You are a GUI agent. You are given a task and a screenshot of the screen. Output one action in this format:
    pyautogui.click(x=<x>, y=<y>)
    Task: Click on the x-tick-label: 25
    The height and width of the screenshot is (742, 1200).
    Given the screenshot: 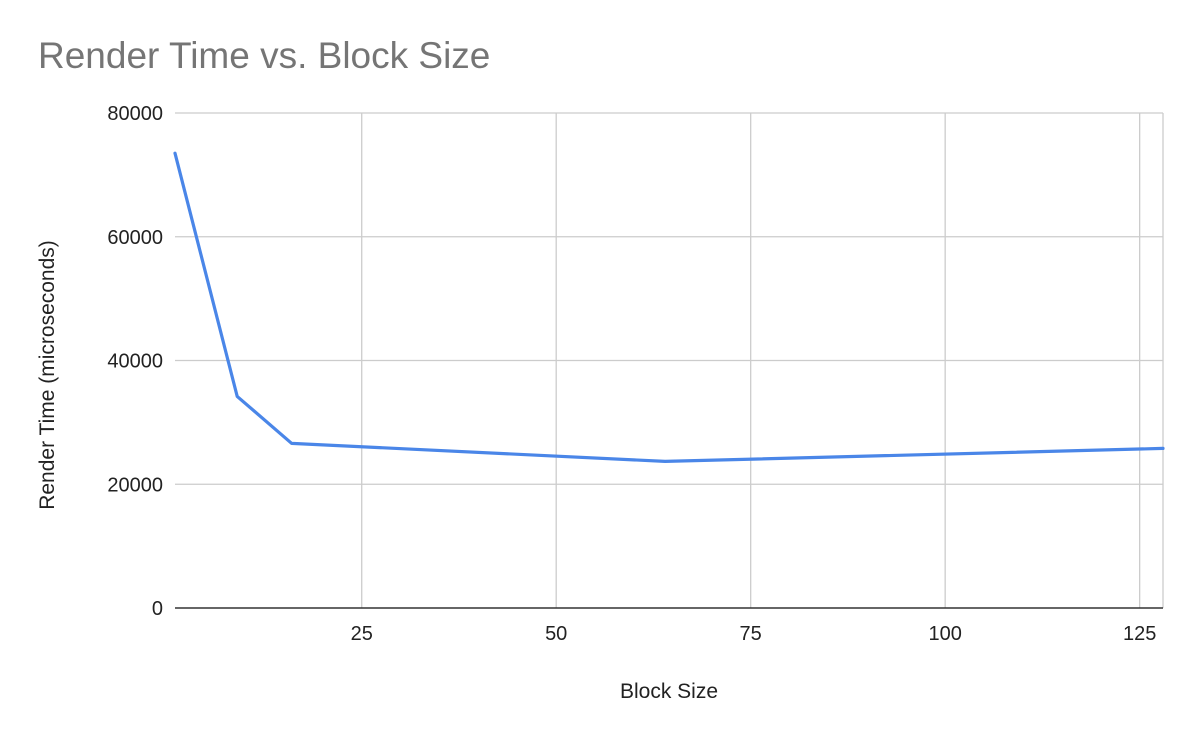 What is the action you would take?
    pyautogui.click(x=362, y=634)
    